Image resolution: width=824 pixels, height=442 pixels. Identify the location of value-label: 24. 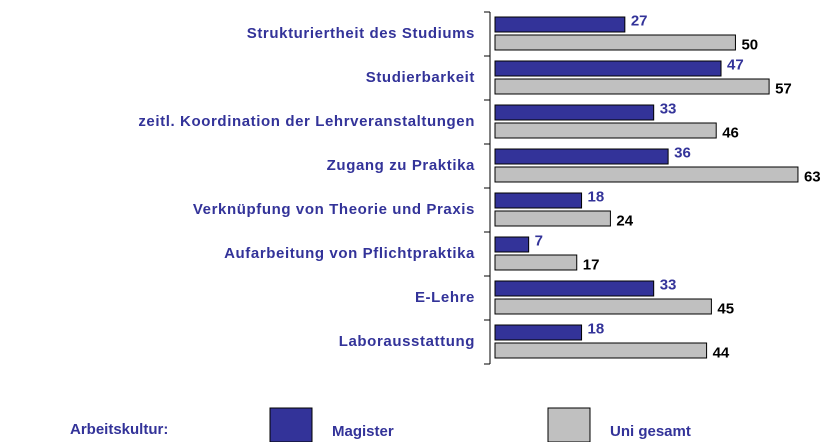
(624, 220).